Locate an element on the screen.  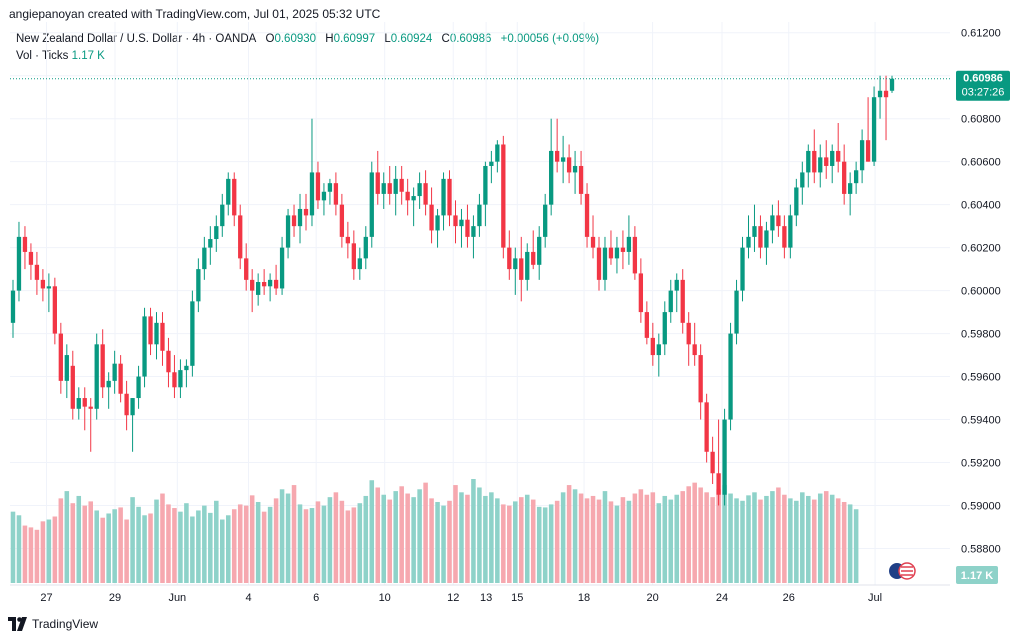
volume-label: Vol · Ticks is located at coordinates (42, 56).